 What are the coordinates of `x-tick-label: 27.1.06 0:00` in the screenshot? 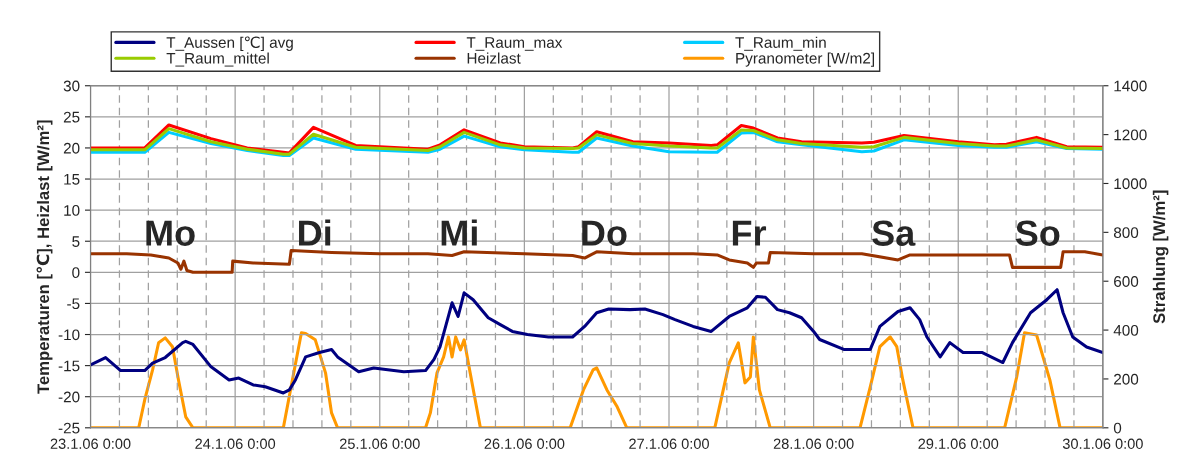 It's located at (669, 443).